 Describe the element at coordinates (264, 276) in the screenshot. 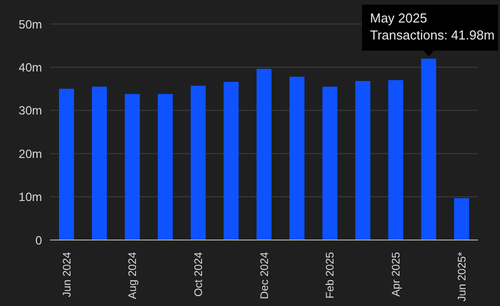

I see `x-tick-label: Dec 2024` at that location.